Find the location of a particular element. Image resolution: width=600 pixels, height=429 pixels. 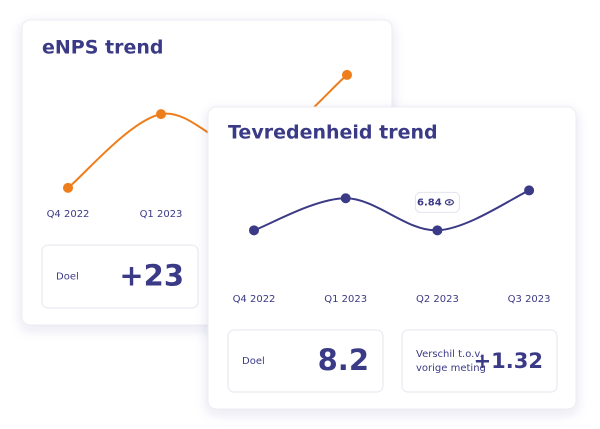

x-tick-label: Q2 2023 is located at coordinates (437, 299).